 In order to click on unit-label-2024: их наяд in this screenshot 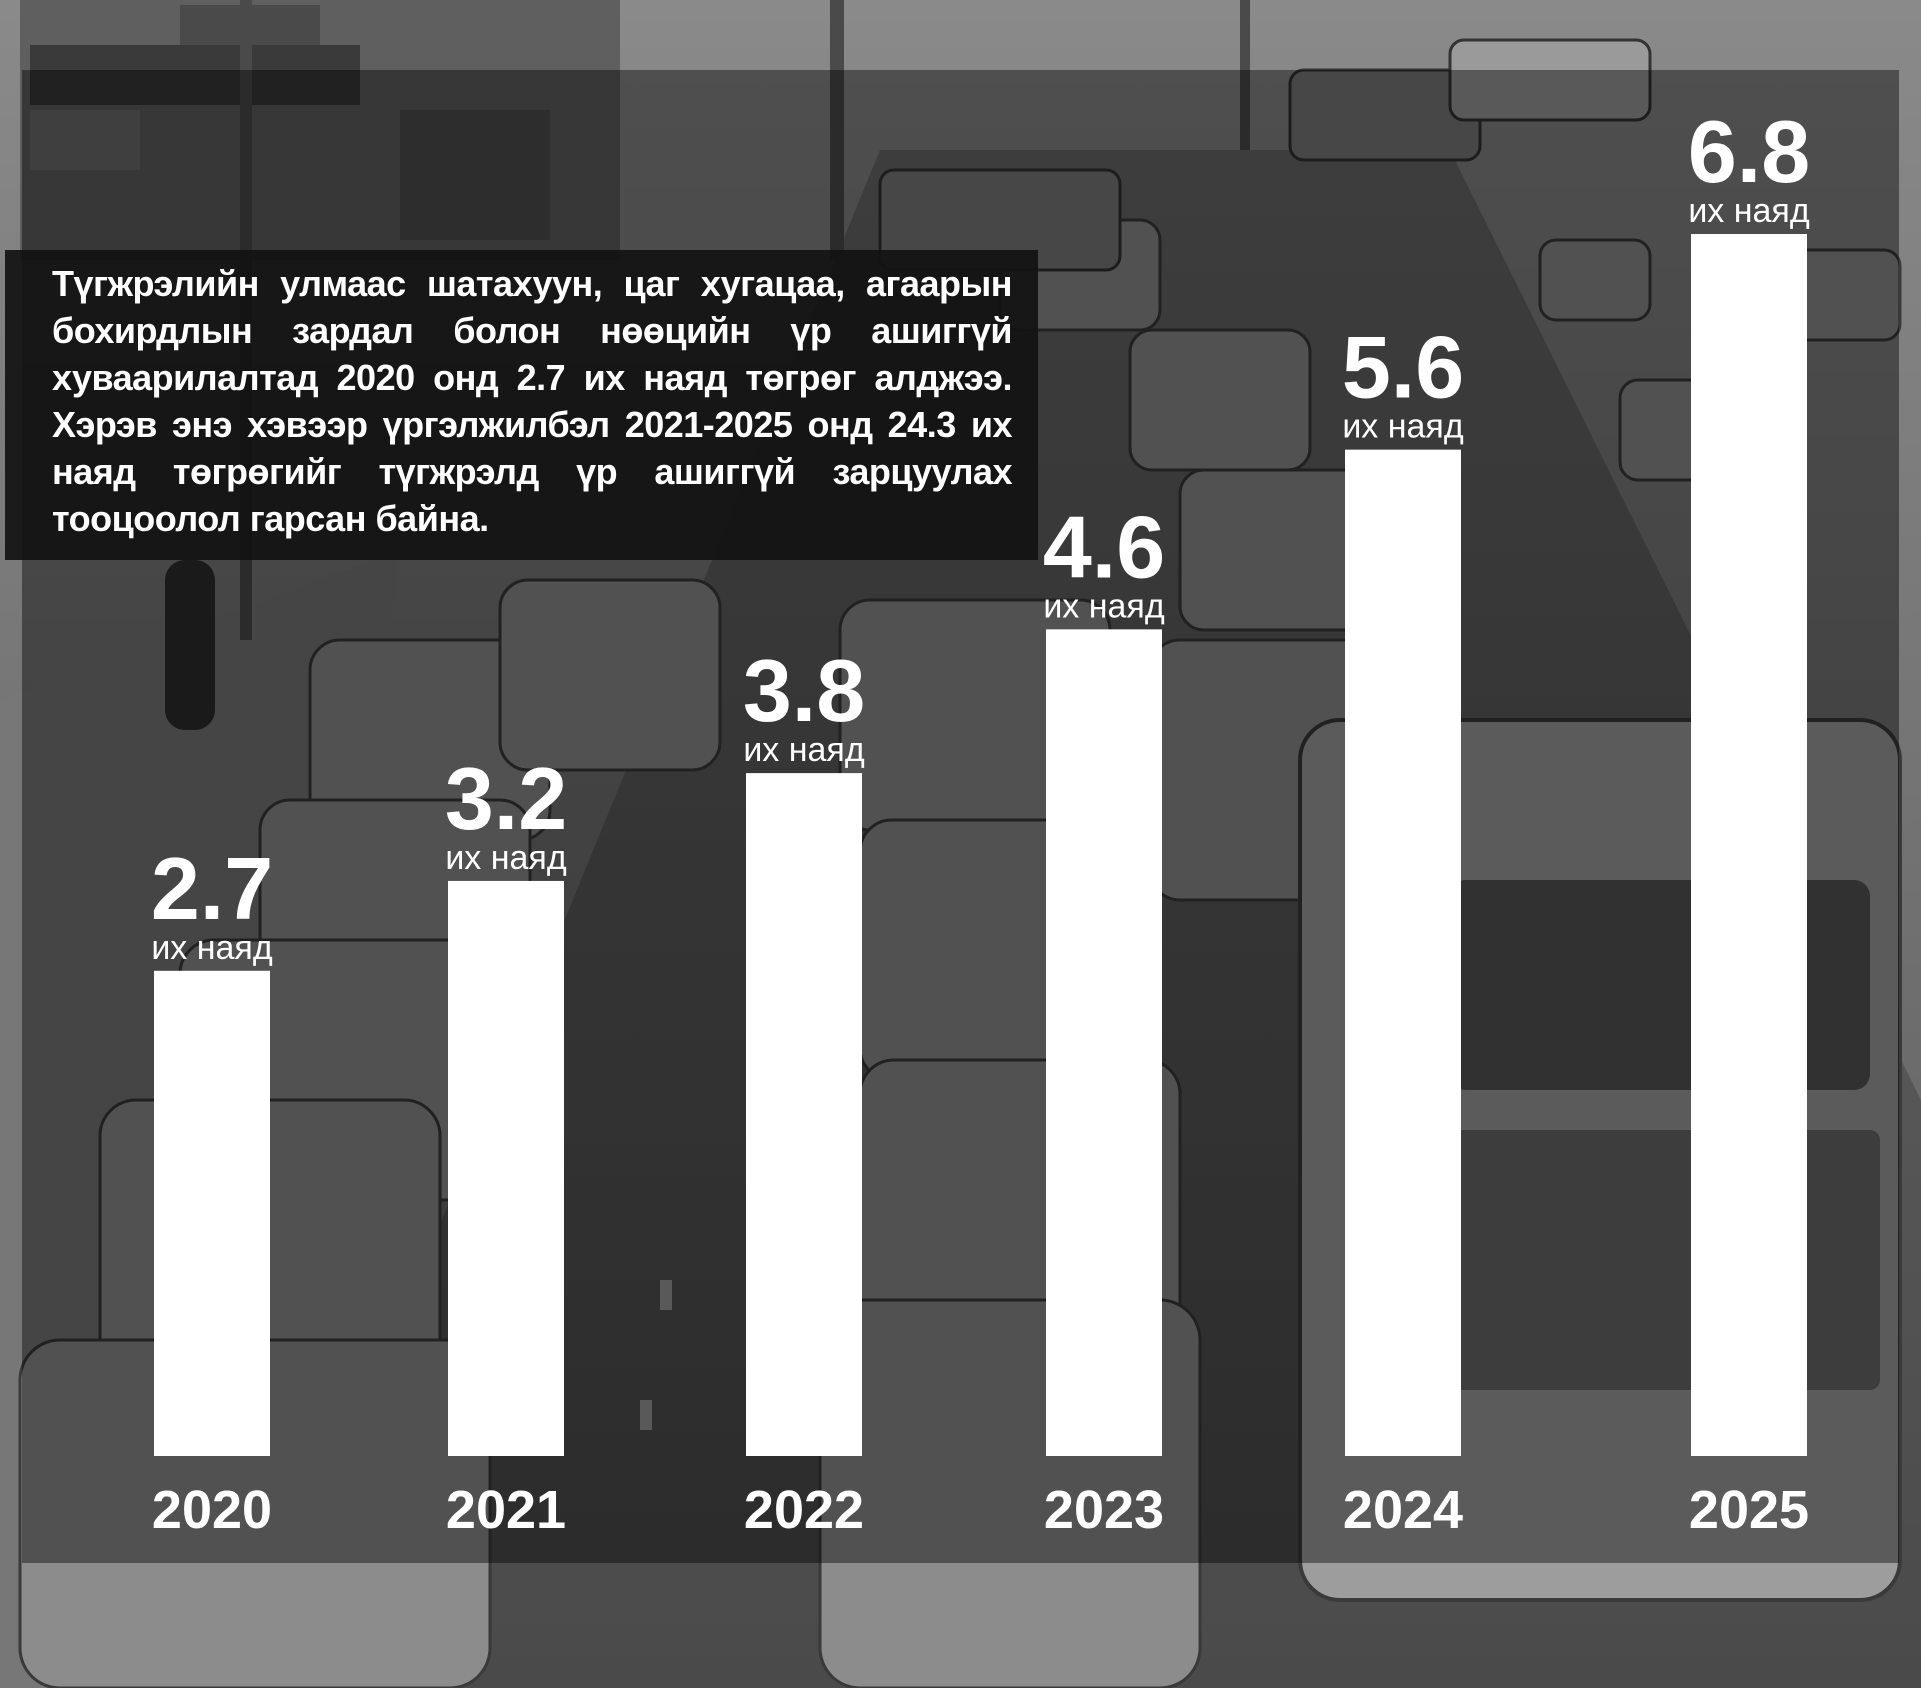, I will do `click(1403, 427)`.